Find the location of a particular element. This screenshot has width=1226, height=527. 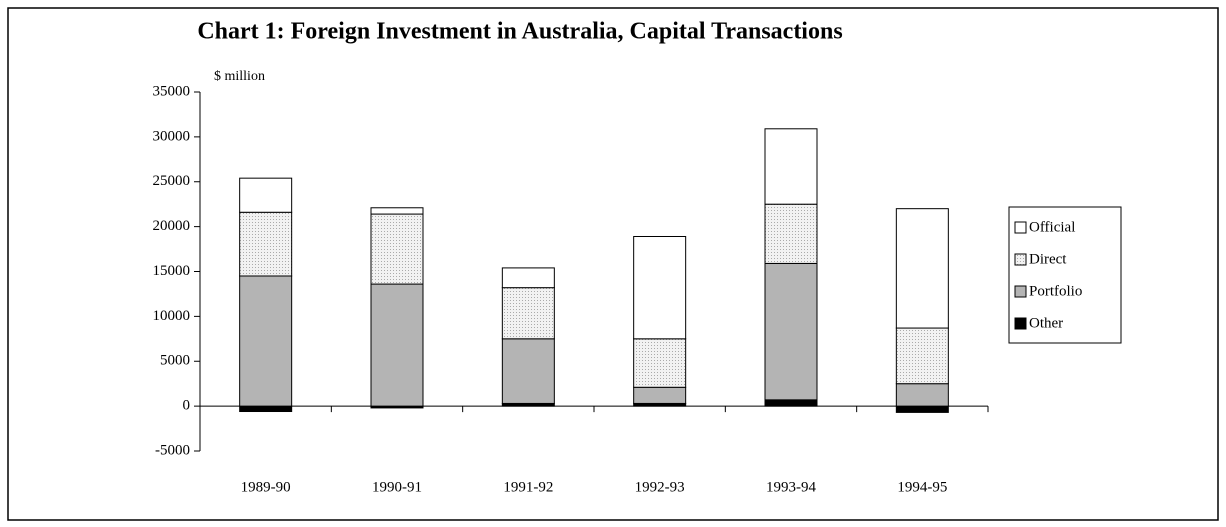

y-tick-label: 15000 is located at coordinates (172, 271).